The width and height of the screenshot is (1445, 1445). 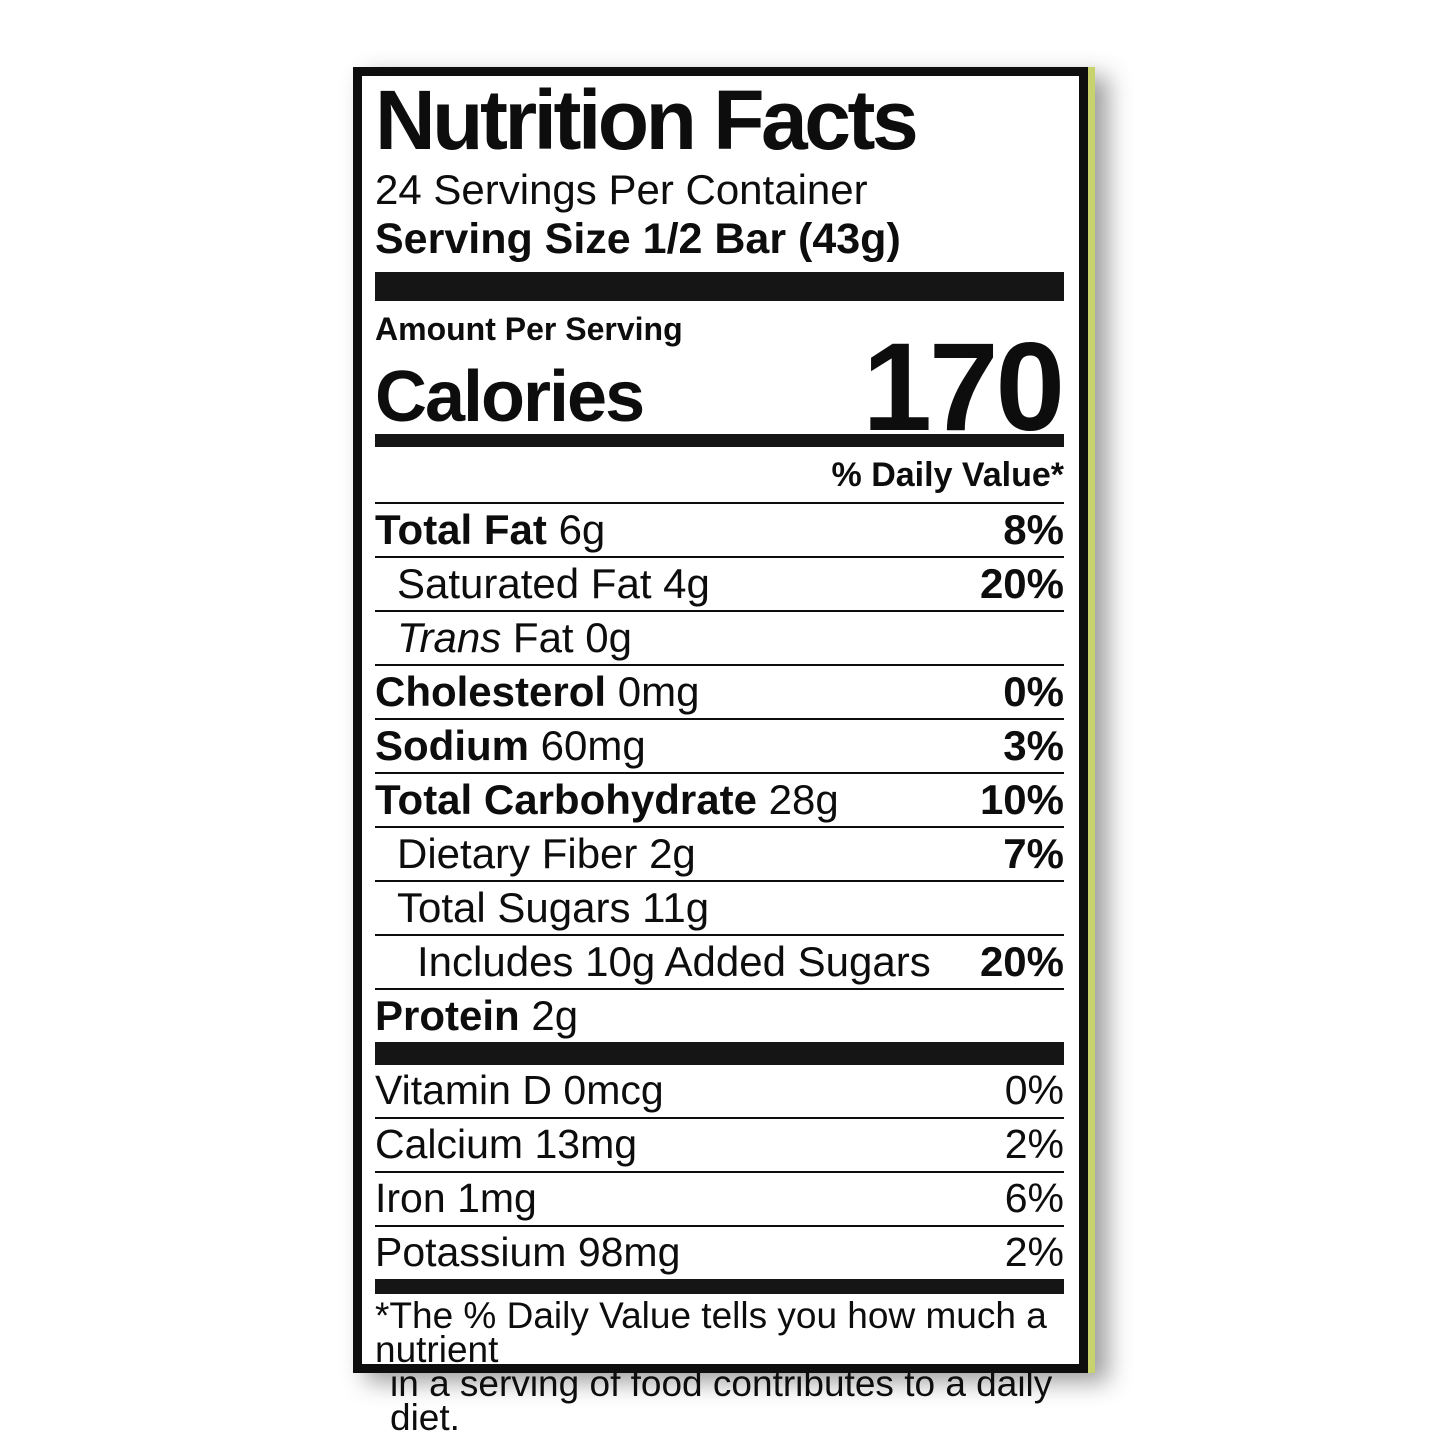 I want to click on nutrient-name: Dietary Fiber, so click(x=517, y=853).